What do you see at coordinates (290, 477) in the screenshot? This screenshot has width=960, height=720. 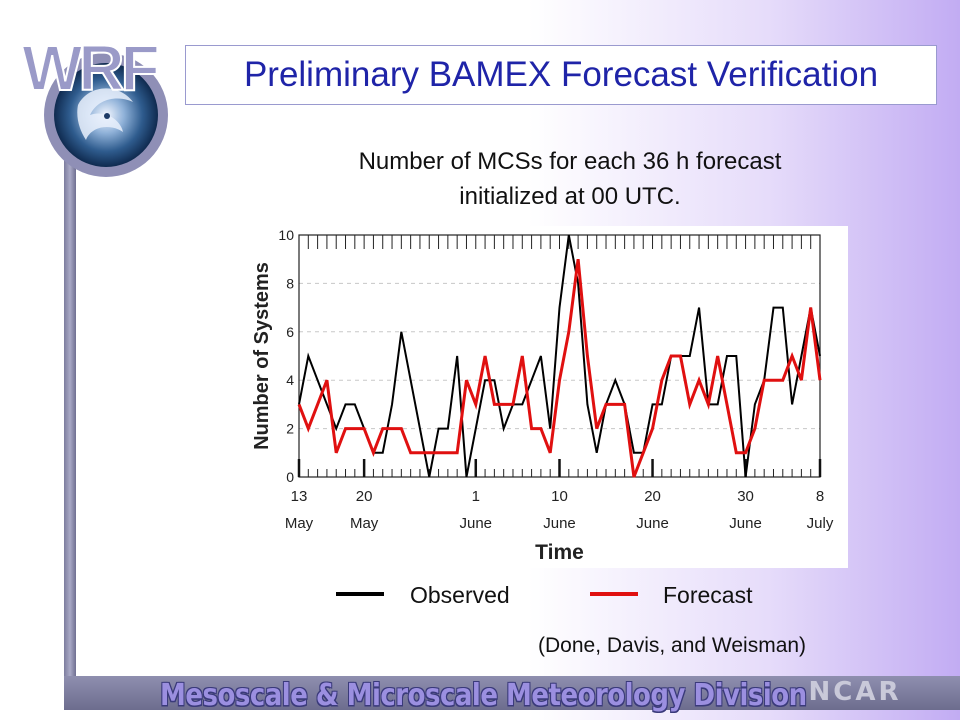 I see `y-tick-label: 0` at bounding box center [290, 477].